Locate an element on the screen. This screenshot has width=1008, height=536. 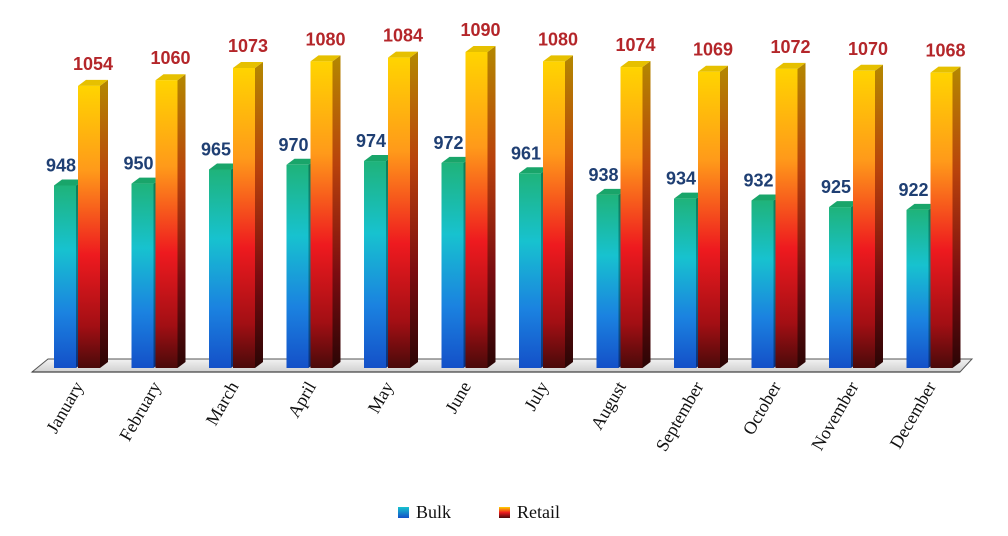
value-label-bulk-april: 970 is located at coordinates (293, 145).